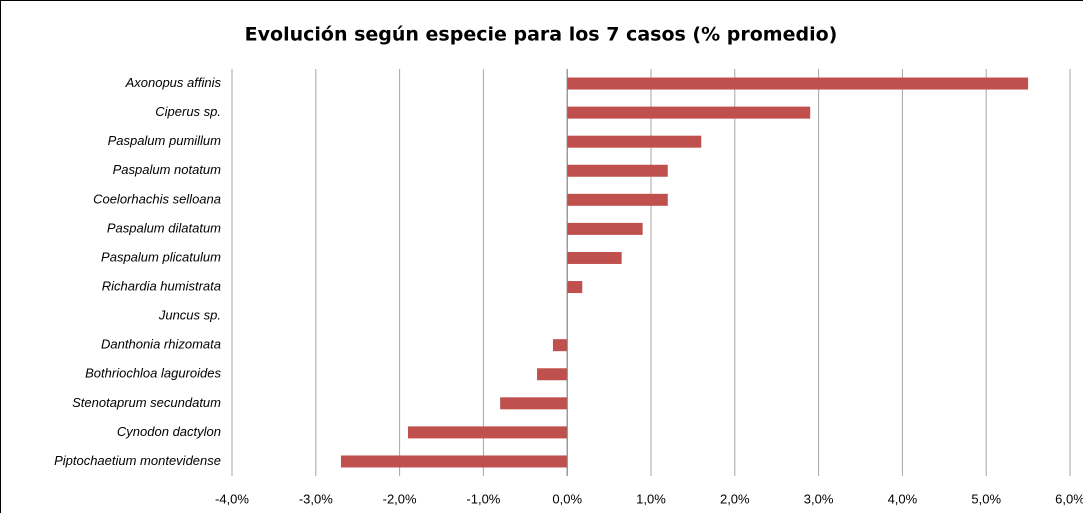 This screenshot has width=1083, height=513. What do you see at coordinates (903, 498) in the screenshot?
I see `x-tick-label: 4,0%` at bounding box center [903, 498].